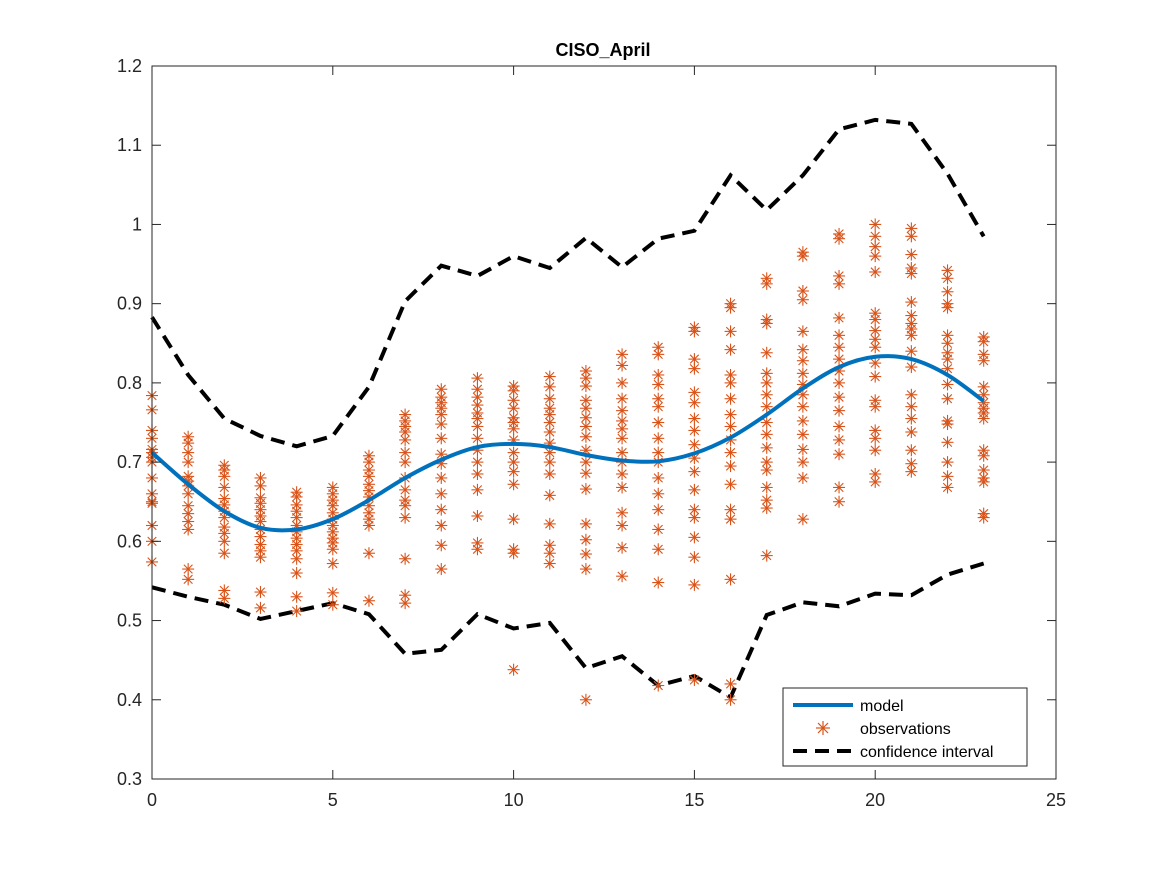 The width and height of the screenshot is (1167, 875). Describe the element at coordinates (129, 383) in the screenshot. I see `y-tick-label: 0.8` at that location.